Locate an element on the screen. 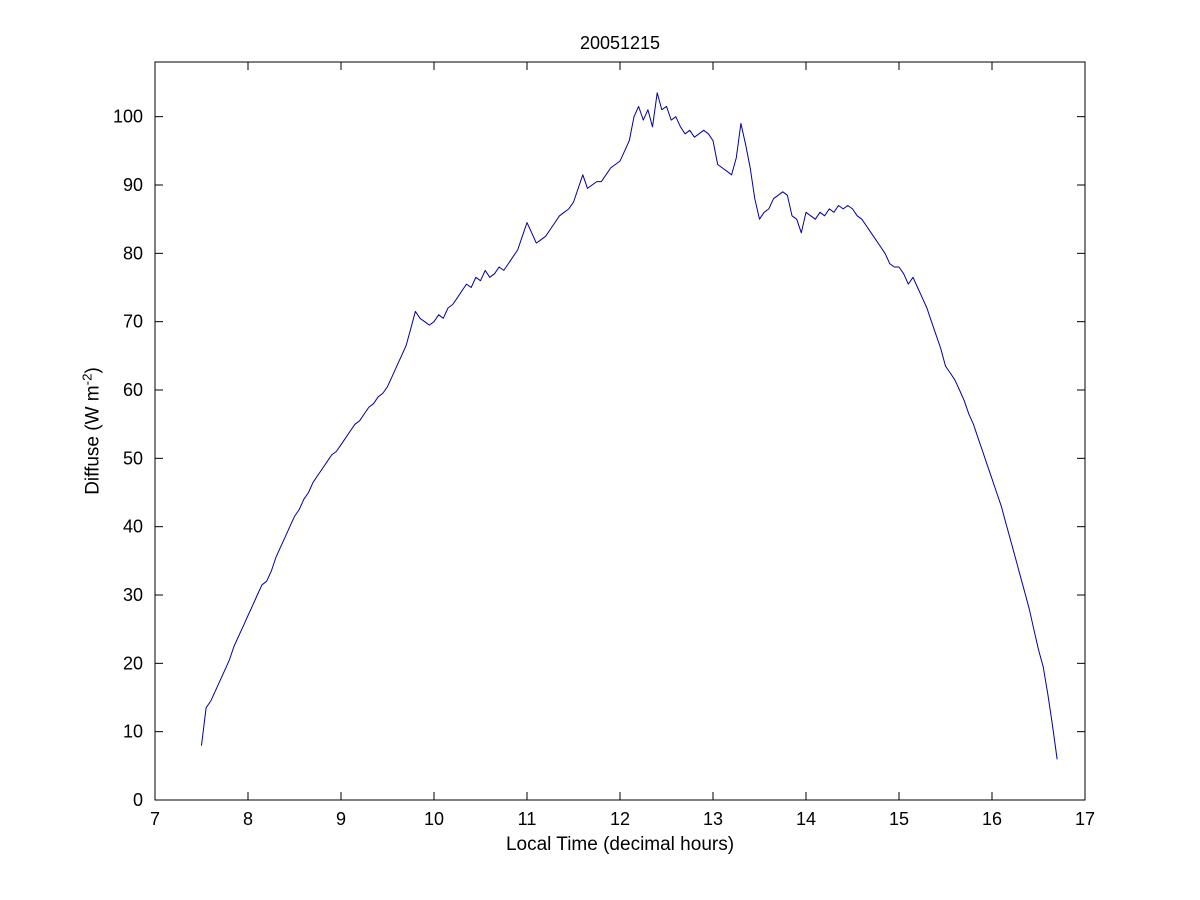 The image size is (1200, 900). x-tick-label: 13 is located at coordinates (713, 819).